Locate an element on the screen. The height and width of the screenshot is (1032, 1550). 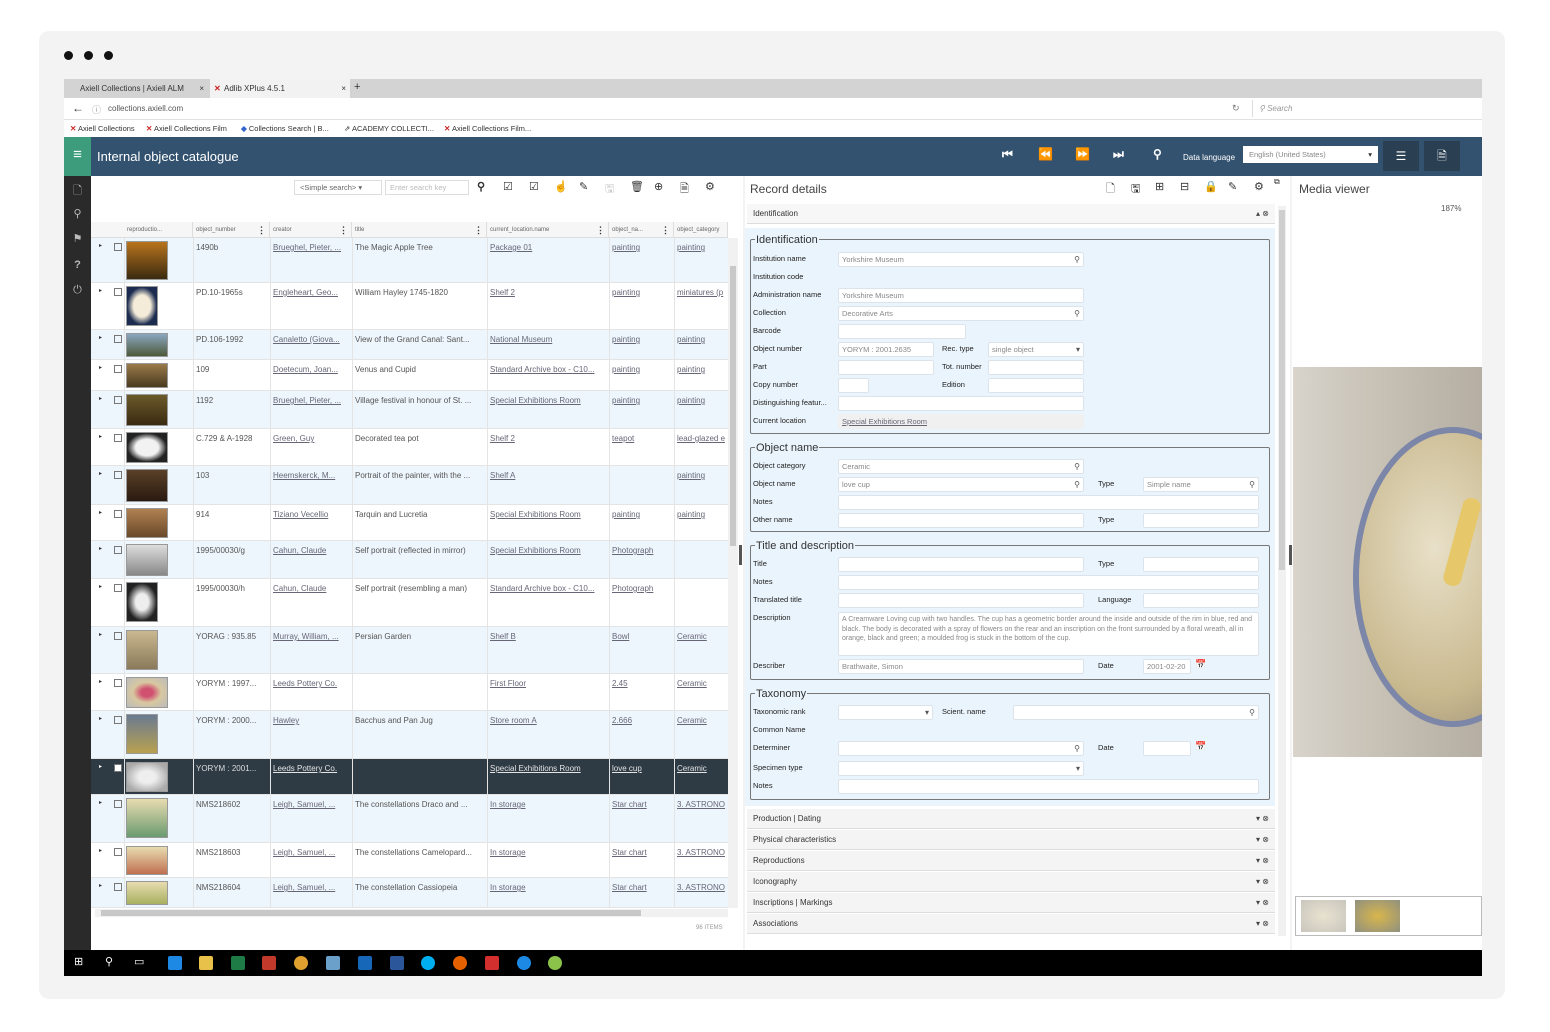
edition-field is located at coordinates (1036, 385).